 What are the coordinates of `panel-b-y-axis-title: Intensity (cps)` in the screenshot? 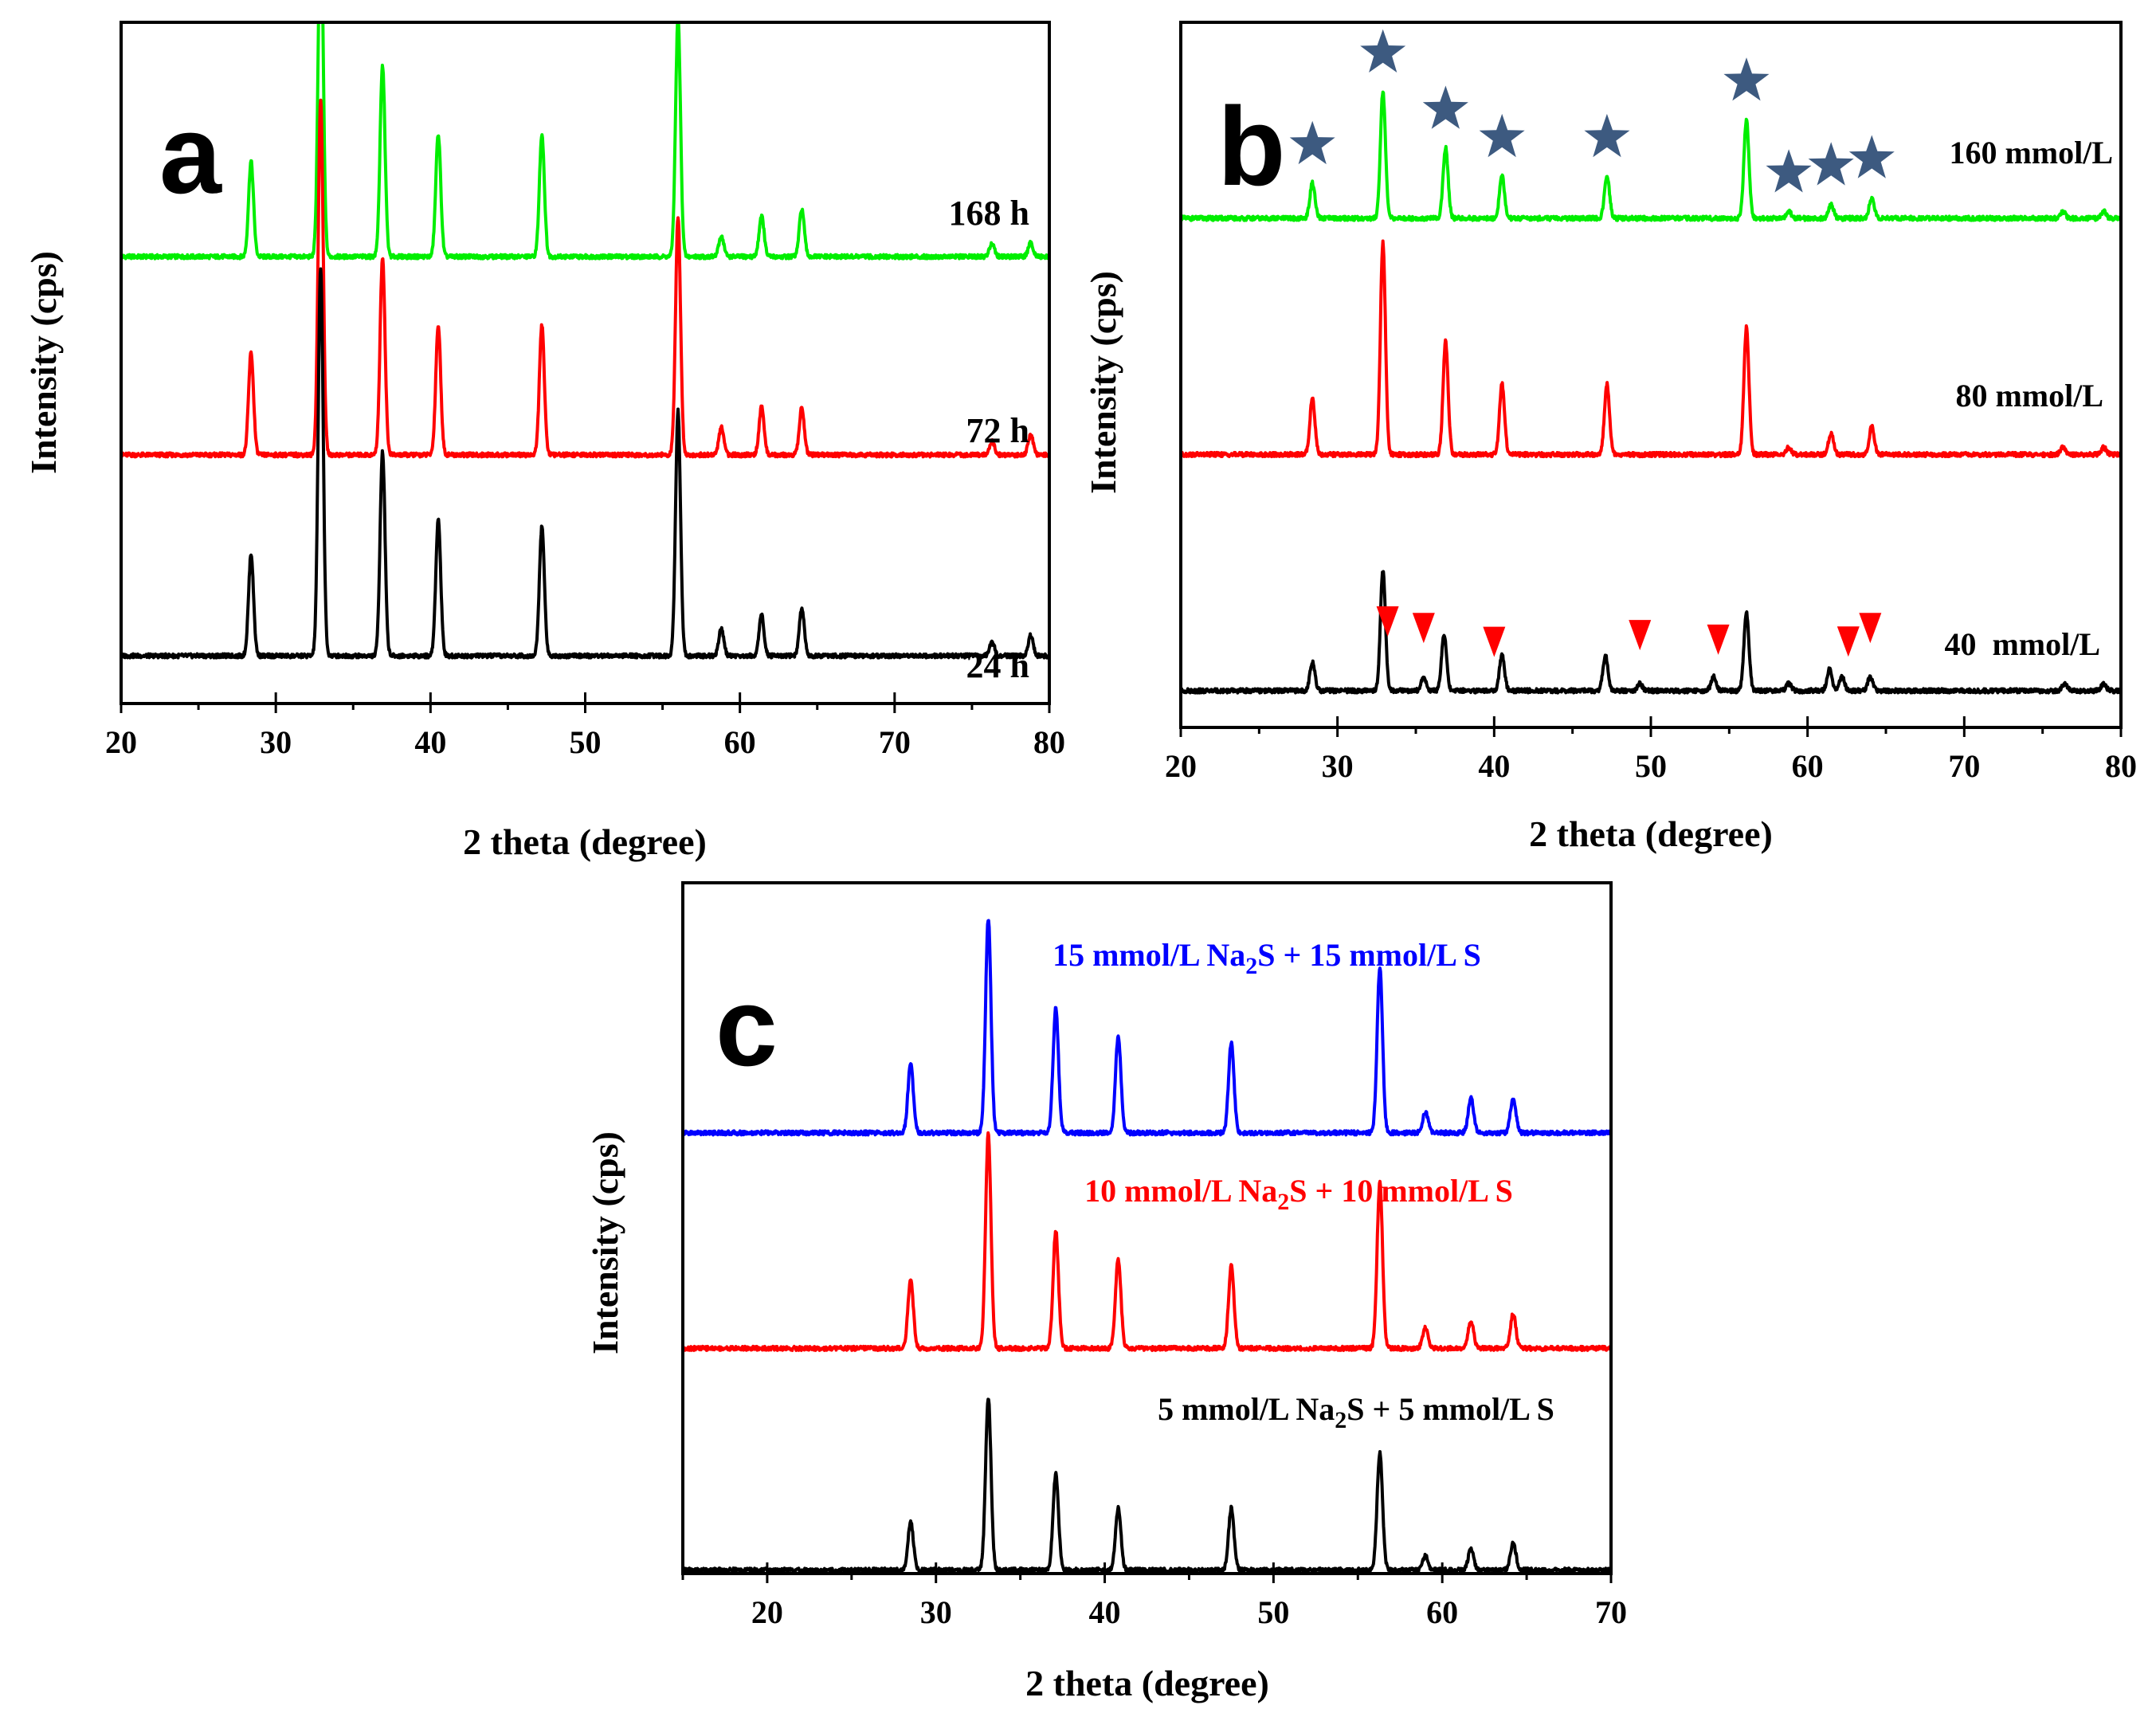 It's located at (1103, 382).